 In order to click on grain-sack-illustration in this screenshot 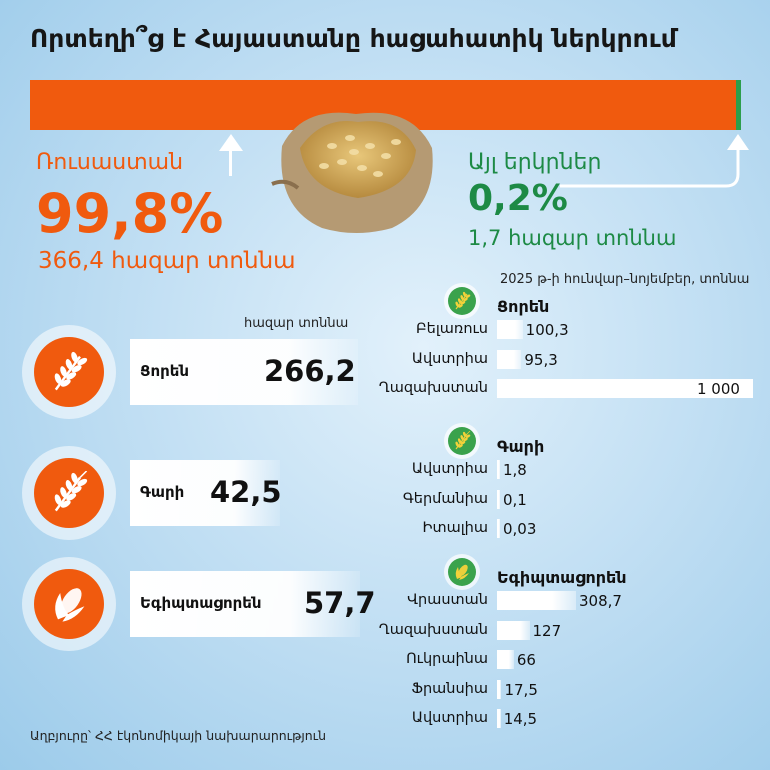, I will do `click(352, 172)`.